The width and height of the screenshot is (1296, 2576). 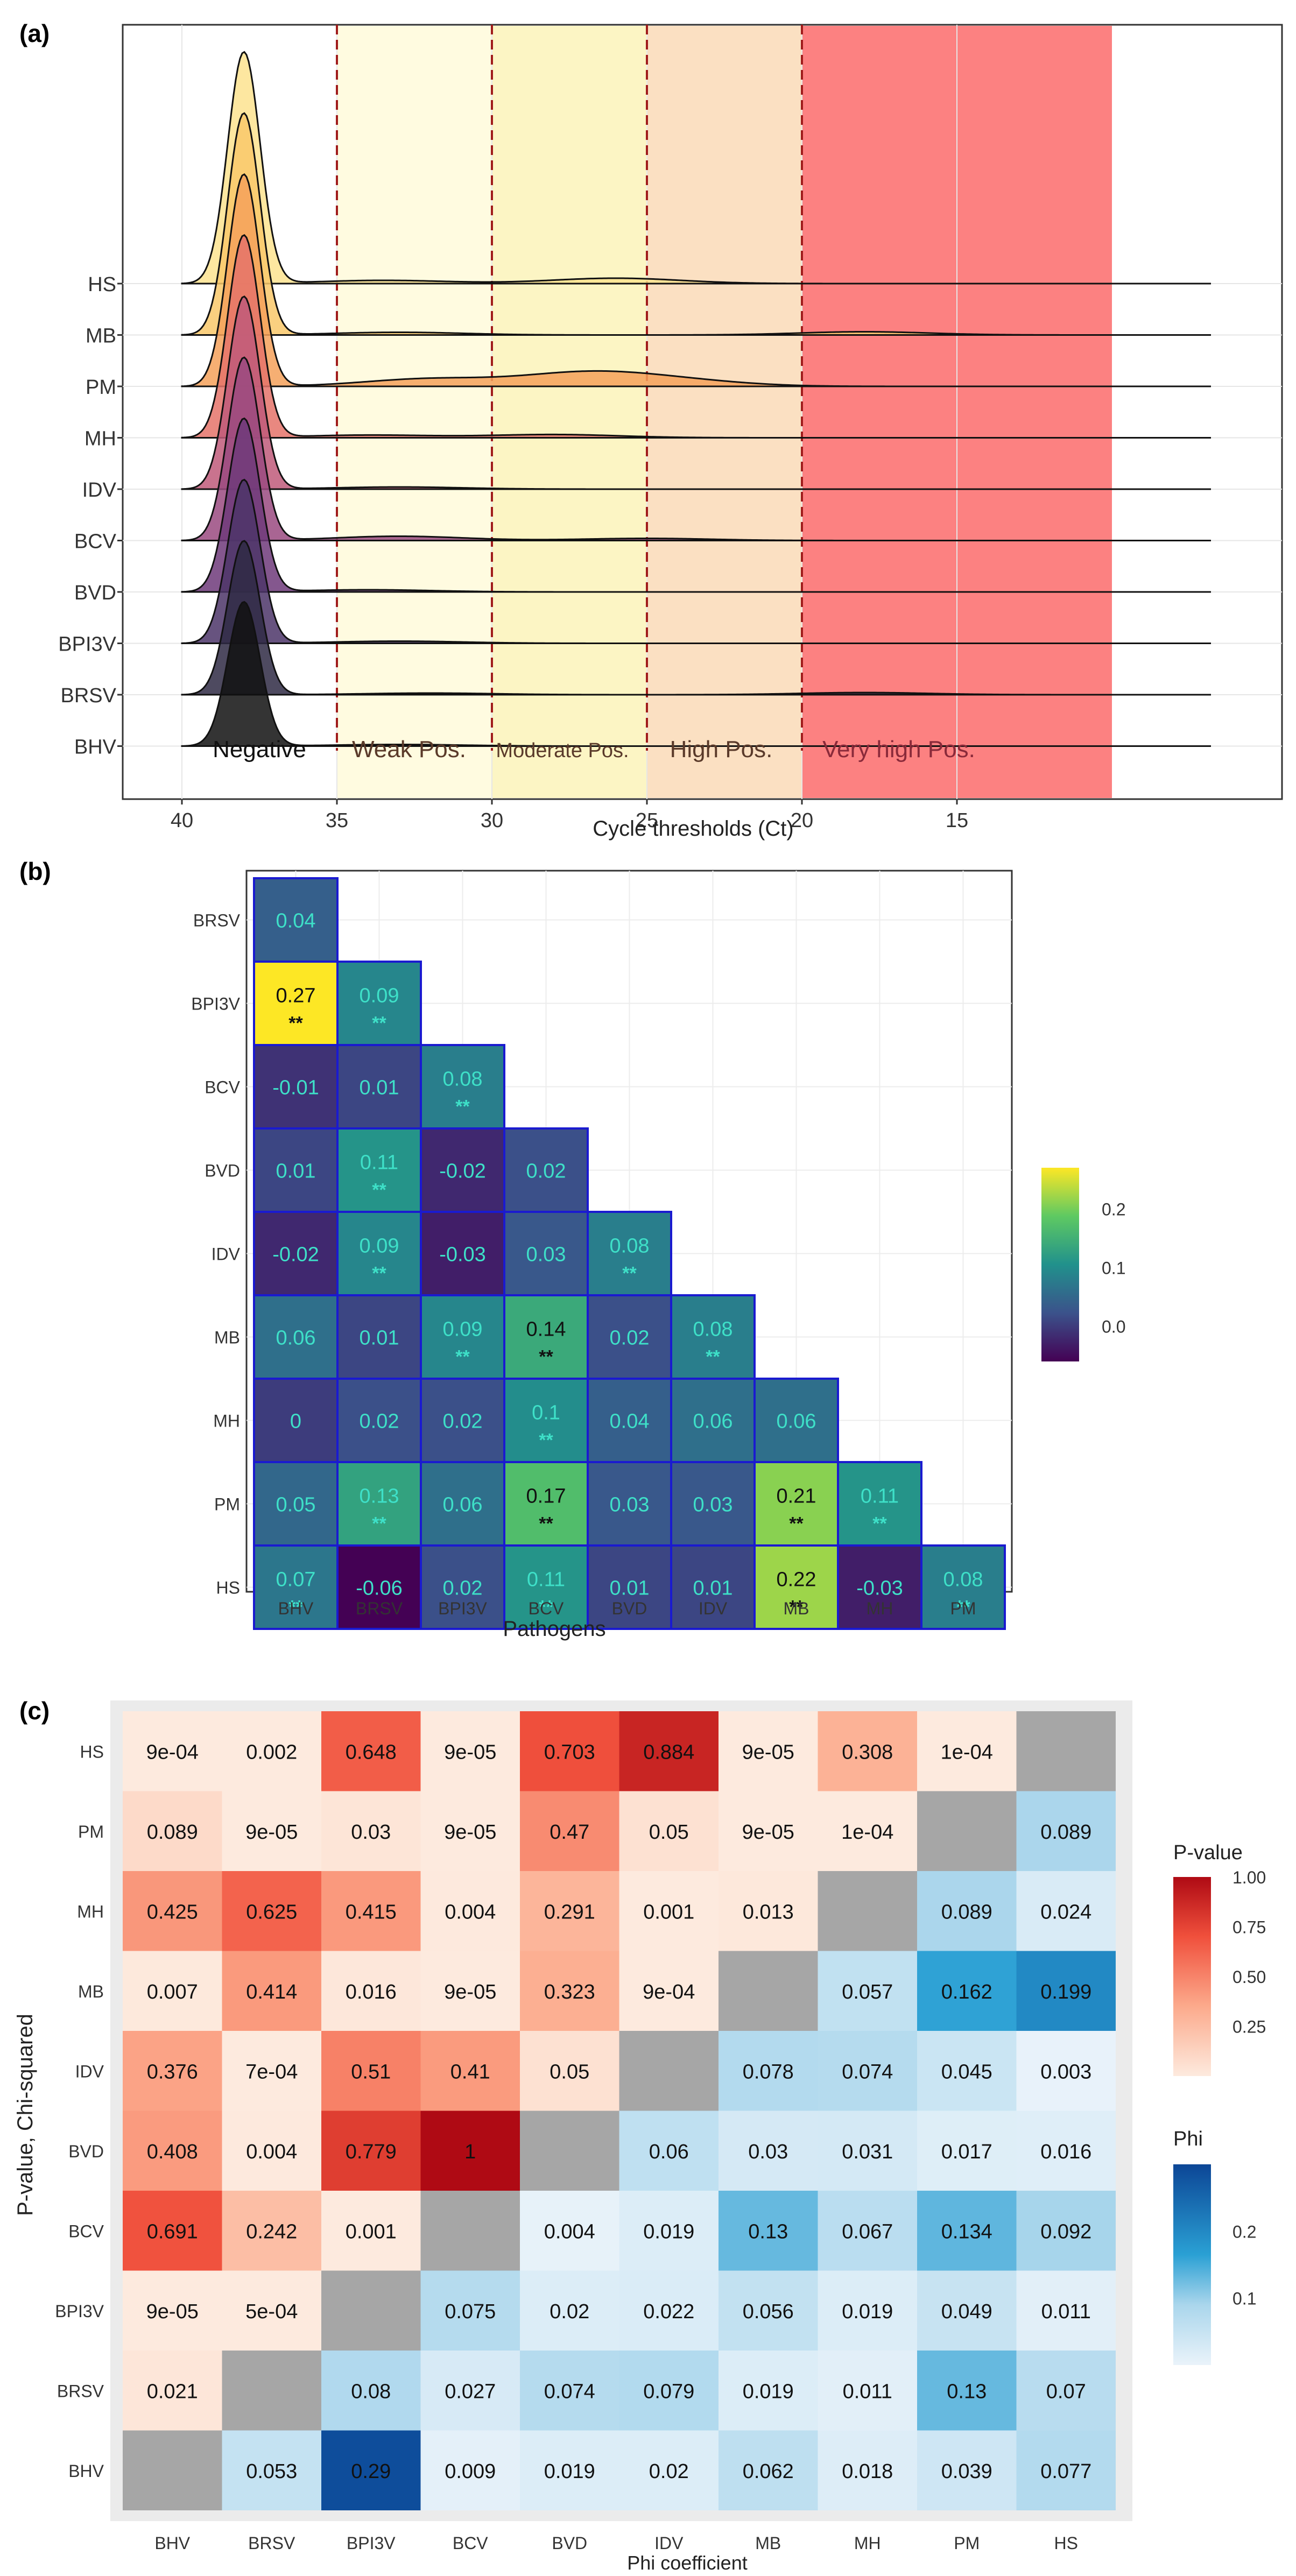 I want to click on cell-value: 5e-04, so click(x=271, y=2311).